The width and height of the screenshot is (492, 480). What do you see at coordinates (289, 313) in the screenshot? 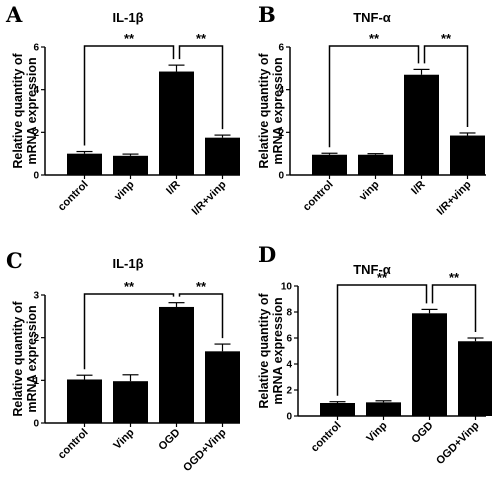
I see `y-tick-label: 8` at bounding box center [289, 313].